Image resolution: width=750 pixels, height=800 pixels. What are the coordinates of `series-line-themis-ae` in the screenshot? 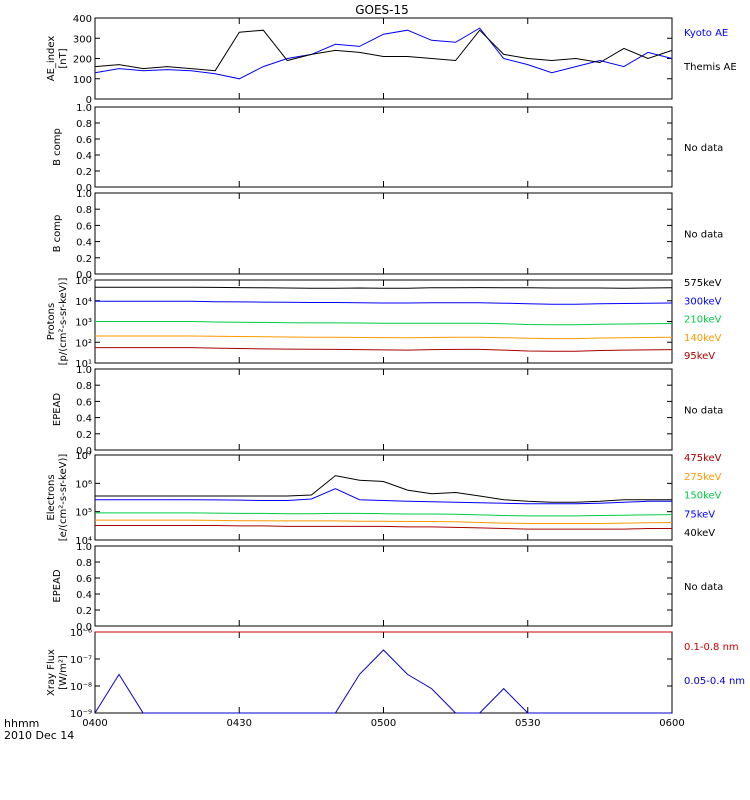 It's located at (383, 50).